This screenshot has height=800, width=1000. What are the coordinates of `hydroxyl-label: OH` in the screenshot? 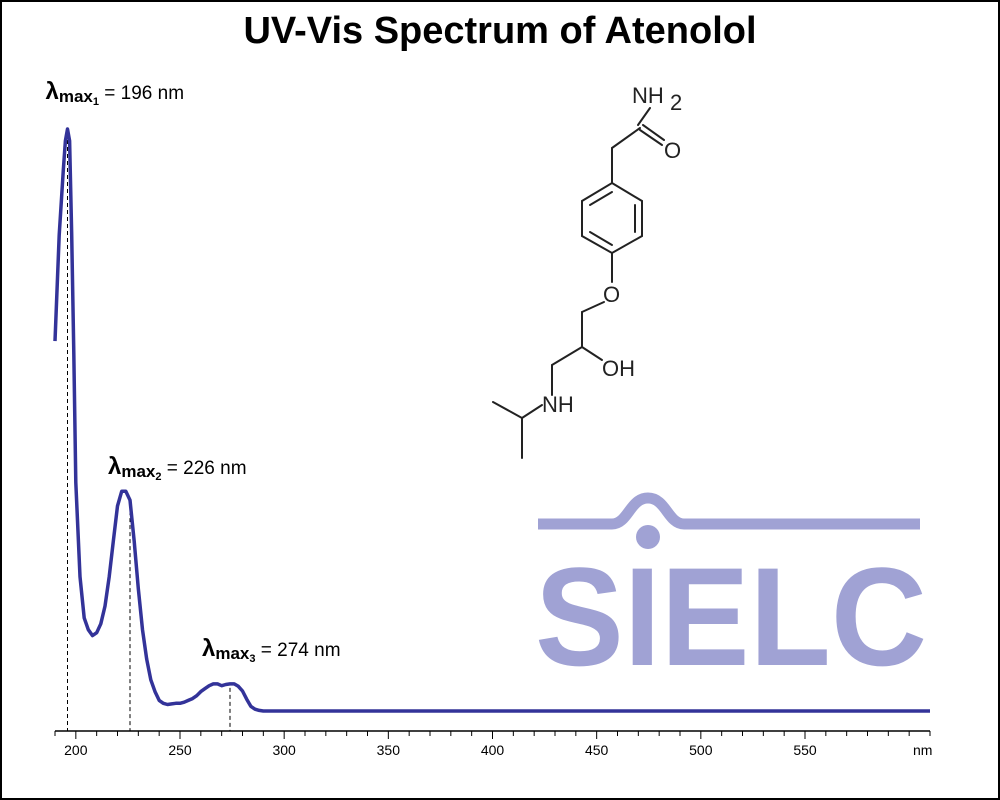 It's located at (618, 368).